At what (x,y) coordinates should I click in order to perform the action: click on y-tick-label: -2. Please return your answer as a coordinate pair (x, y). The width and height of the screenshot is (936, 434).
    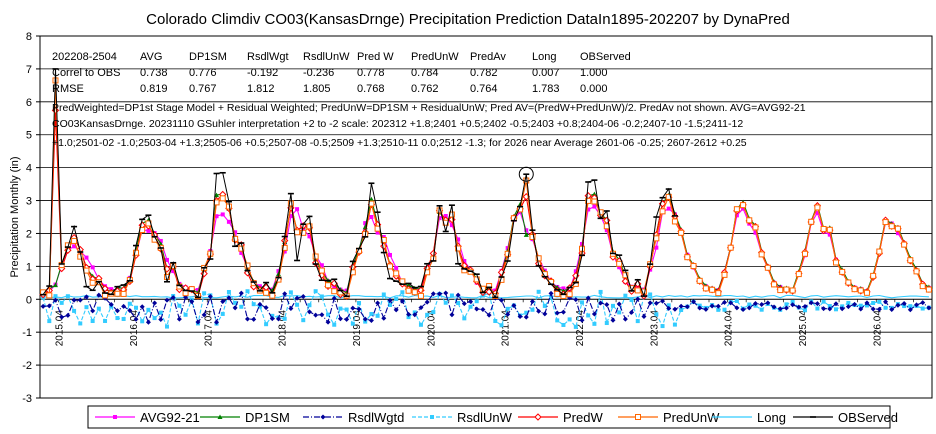
    Looking at the image, I should click on (27, 366).